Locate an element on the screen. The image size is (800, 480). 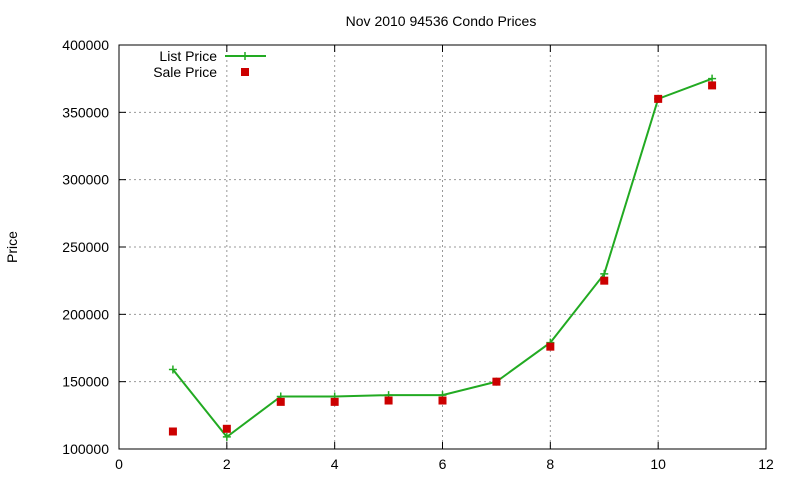
x-tick-label: 2 is located at coordinates (227, 464).